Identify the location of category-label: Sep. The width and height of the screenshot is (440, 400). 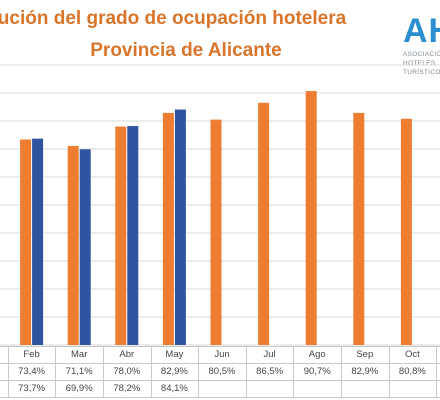
(365, 354).